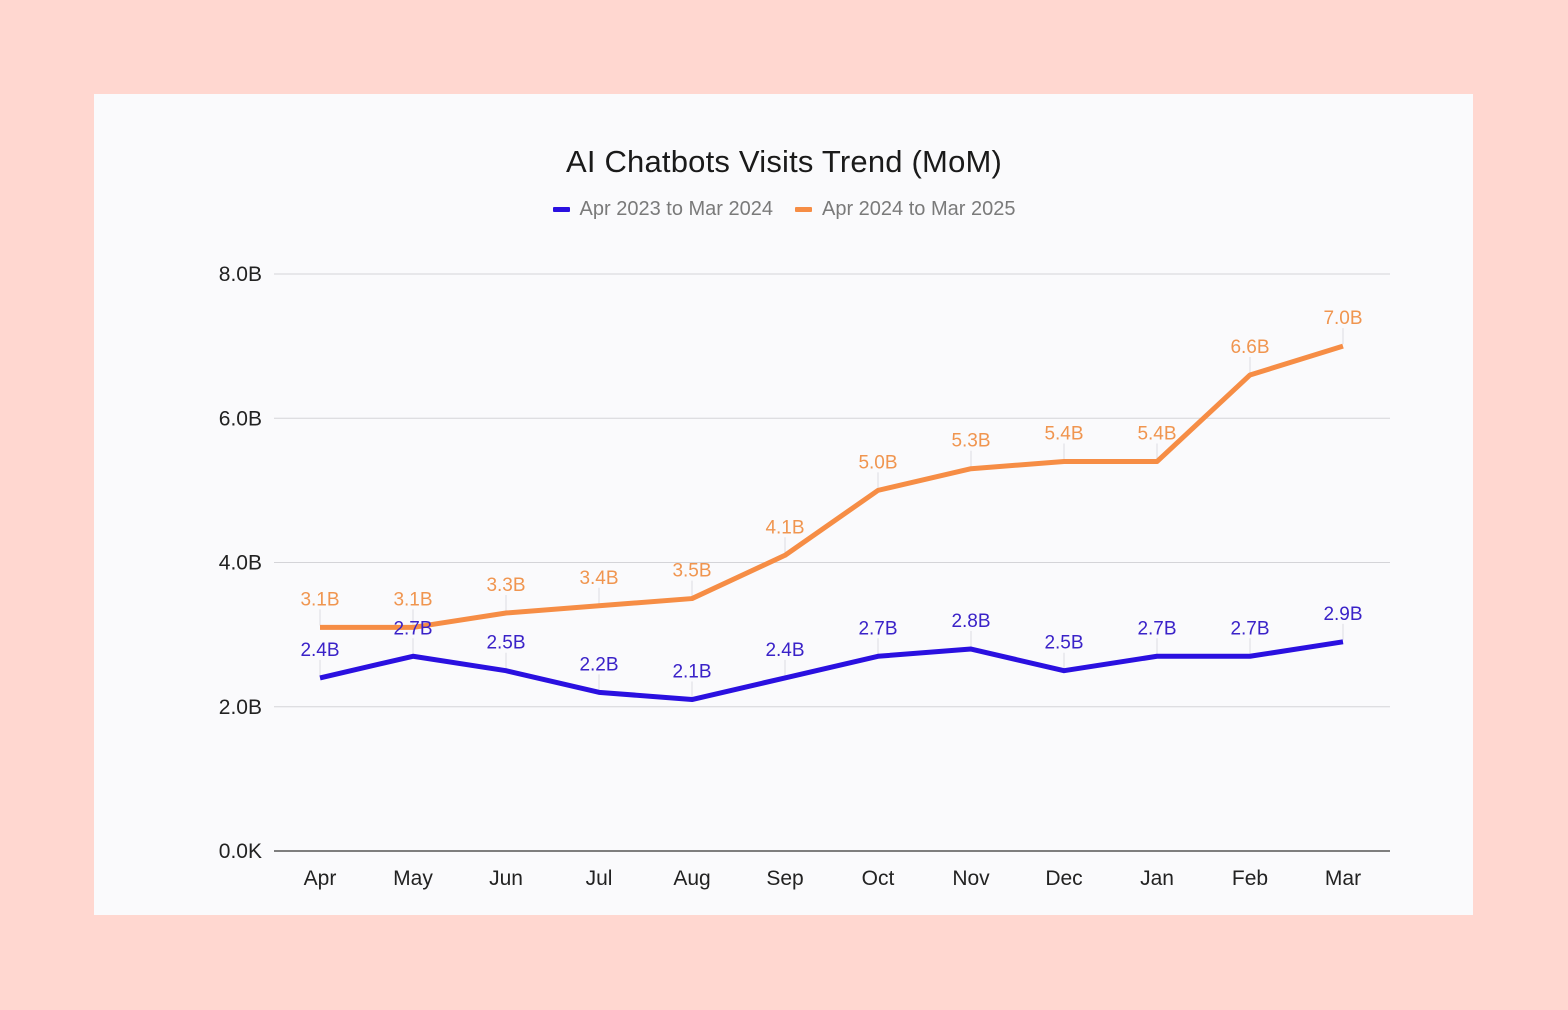  Describe the element at coordinates (784, 878) in the screenshot. I see `x-tick-label: Sep` at that location.